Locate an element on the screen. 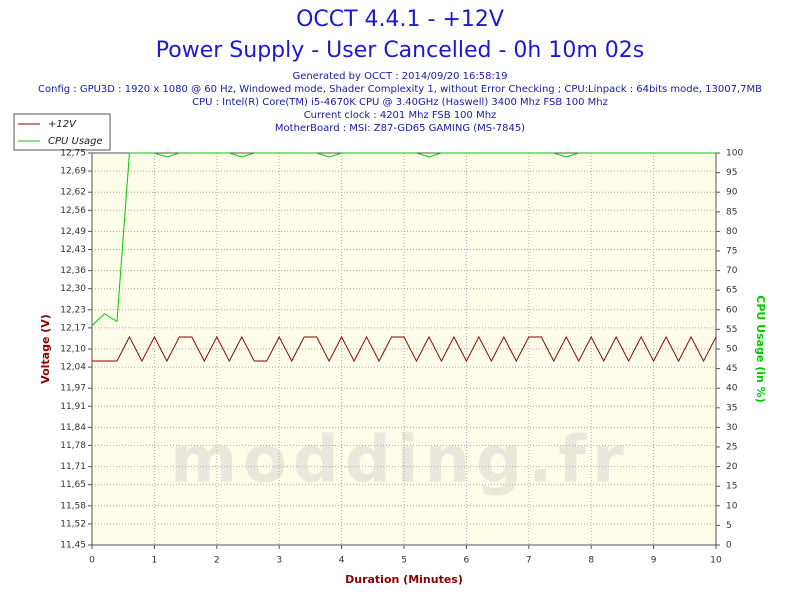  legend is located at coordinates (62, 132).